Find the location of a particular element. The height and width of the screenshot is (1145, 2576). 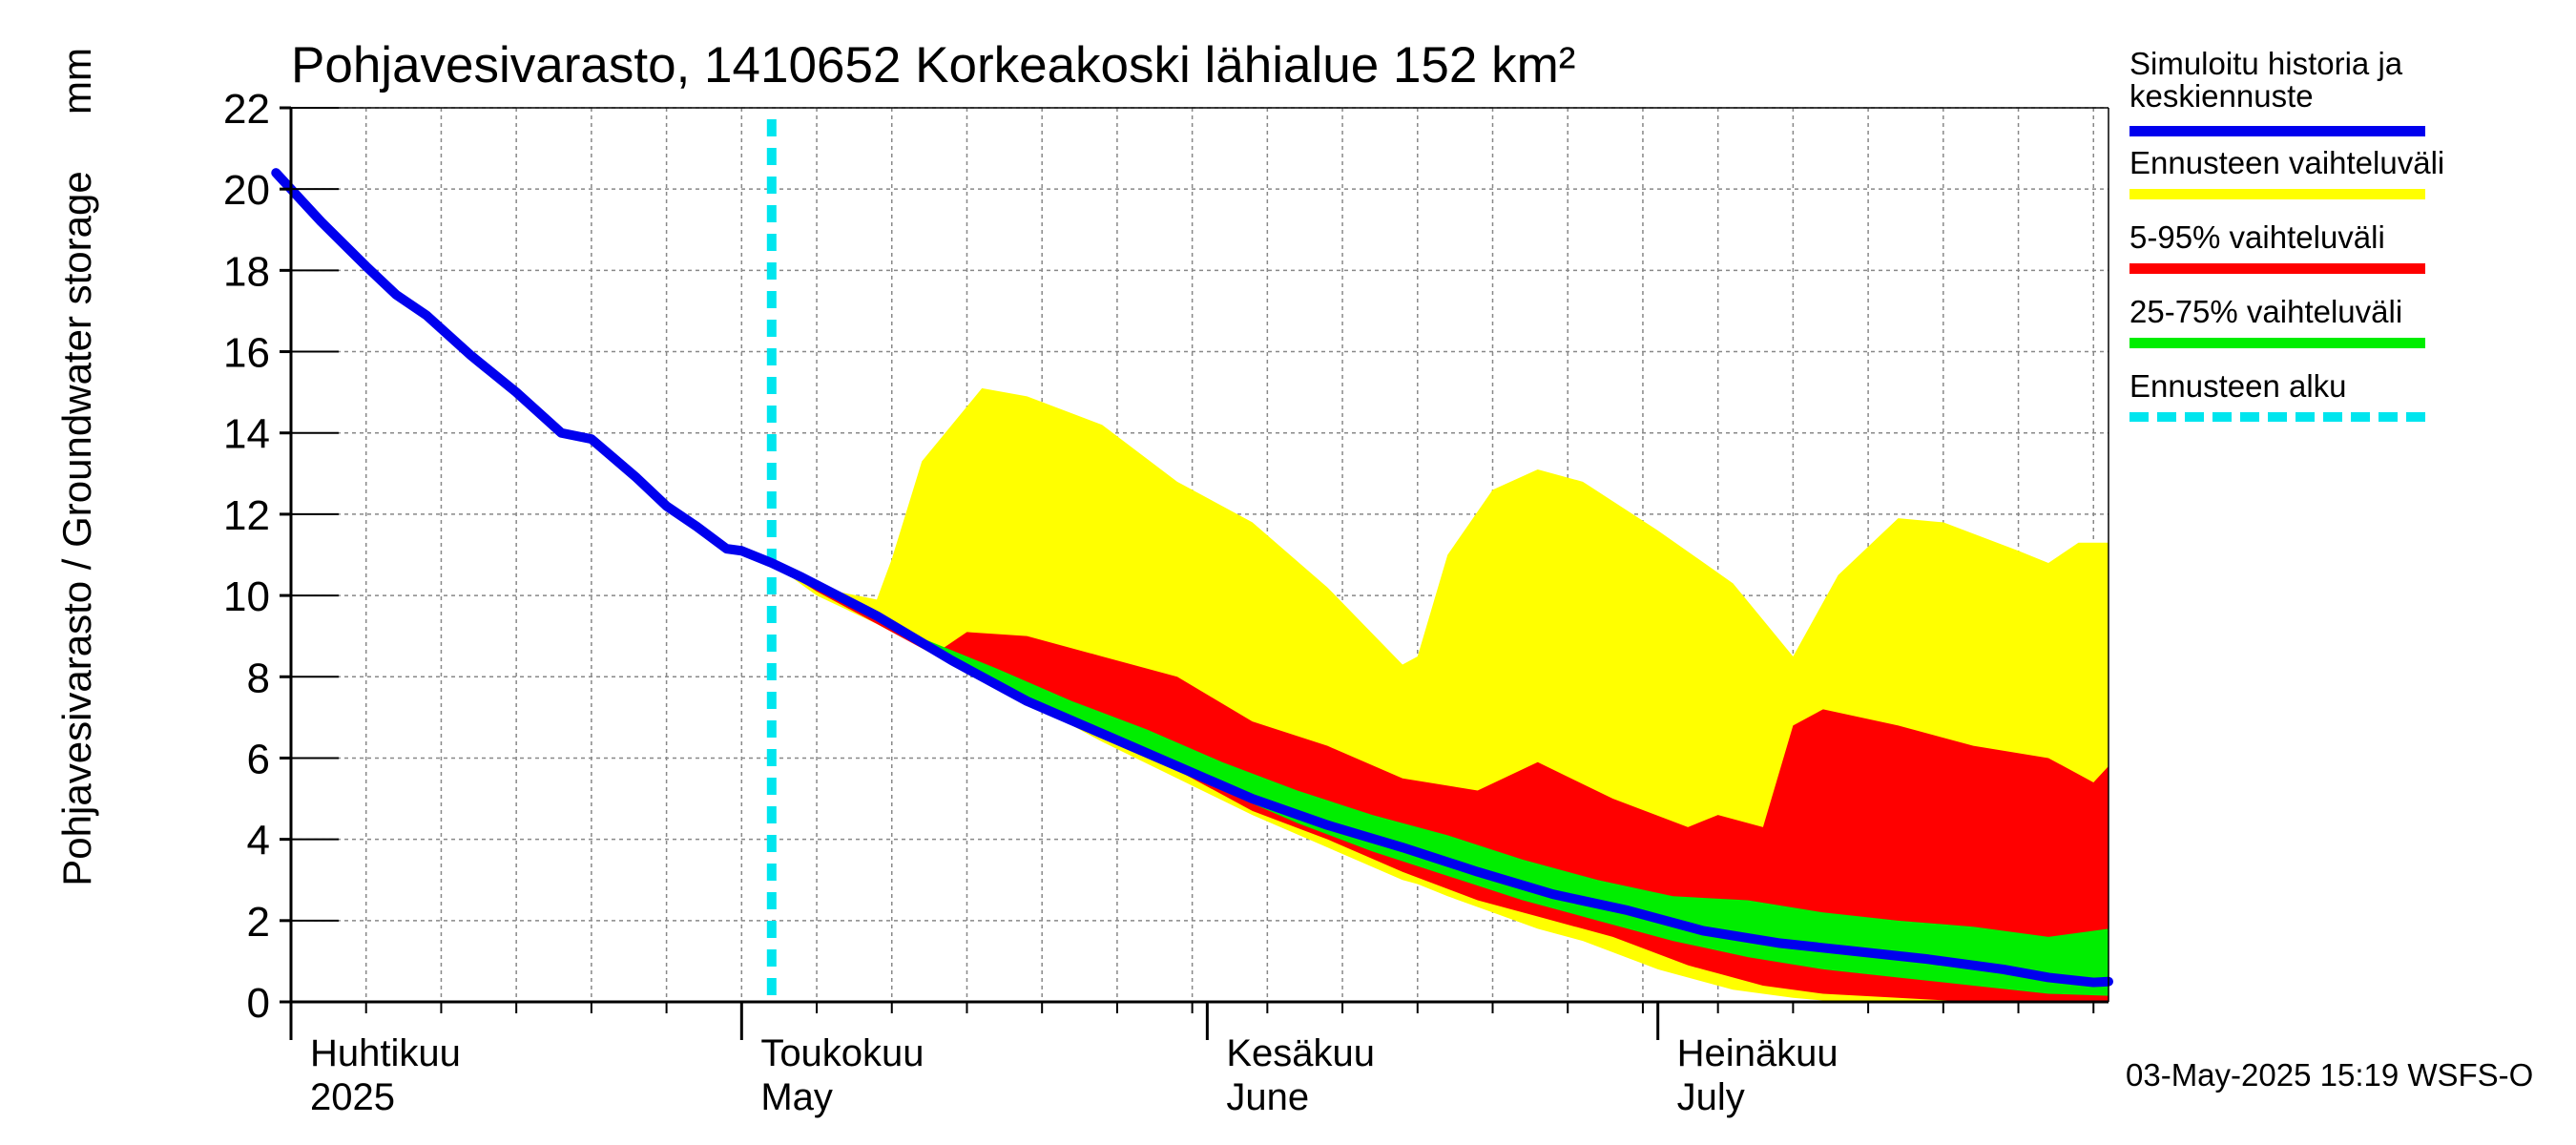

legend-label: Ennusteen alku is located at coordinates (2238, 386).